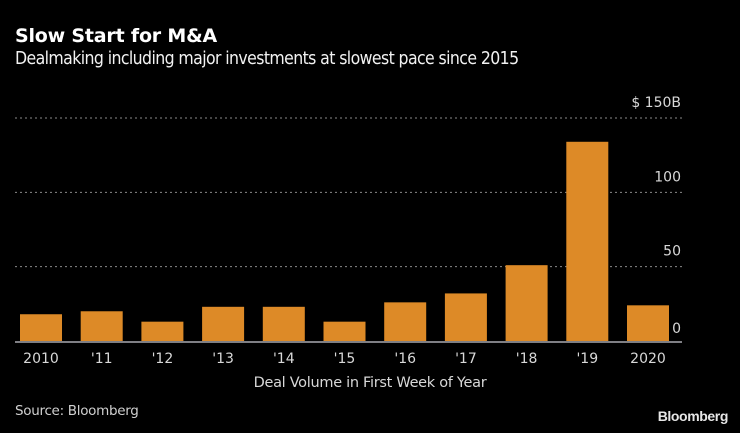 Image resolution: width=740 pixels, height=433 pixels. What do you see at coordinates (284, 359) in the screenshot?
I see `x-tick-label-14: '14` at bounding box center [284, 359].